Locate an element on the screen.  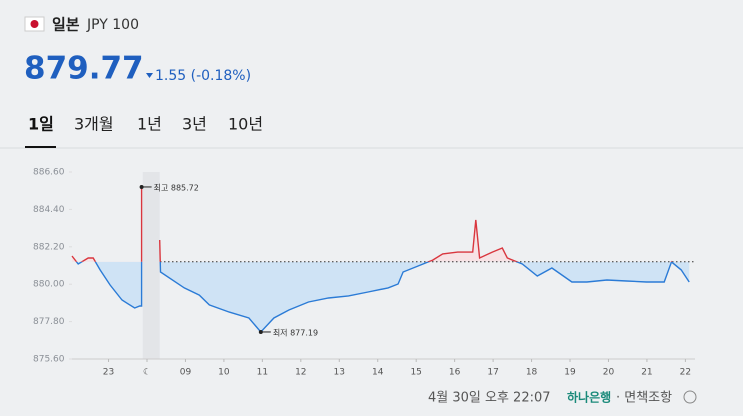
timestamp: 4월 30일 오후 22:07 is located at coordinates (489, 398).